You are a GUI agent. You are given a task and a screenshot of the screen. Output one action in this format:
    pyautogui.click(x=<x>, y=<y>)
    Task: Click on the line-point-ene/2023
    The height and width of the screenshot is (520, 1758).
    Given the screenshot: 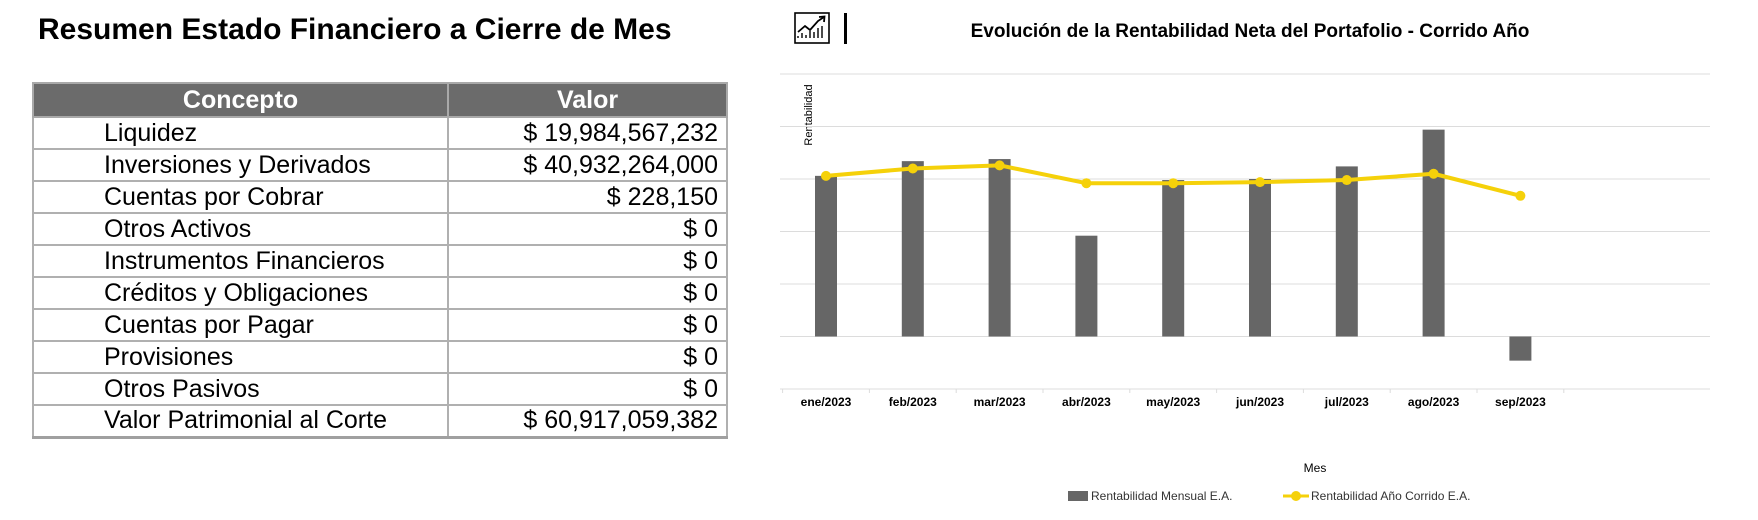 What is the action you would take?
    pyautogui.click(x=826, y=175)
    